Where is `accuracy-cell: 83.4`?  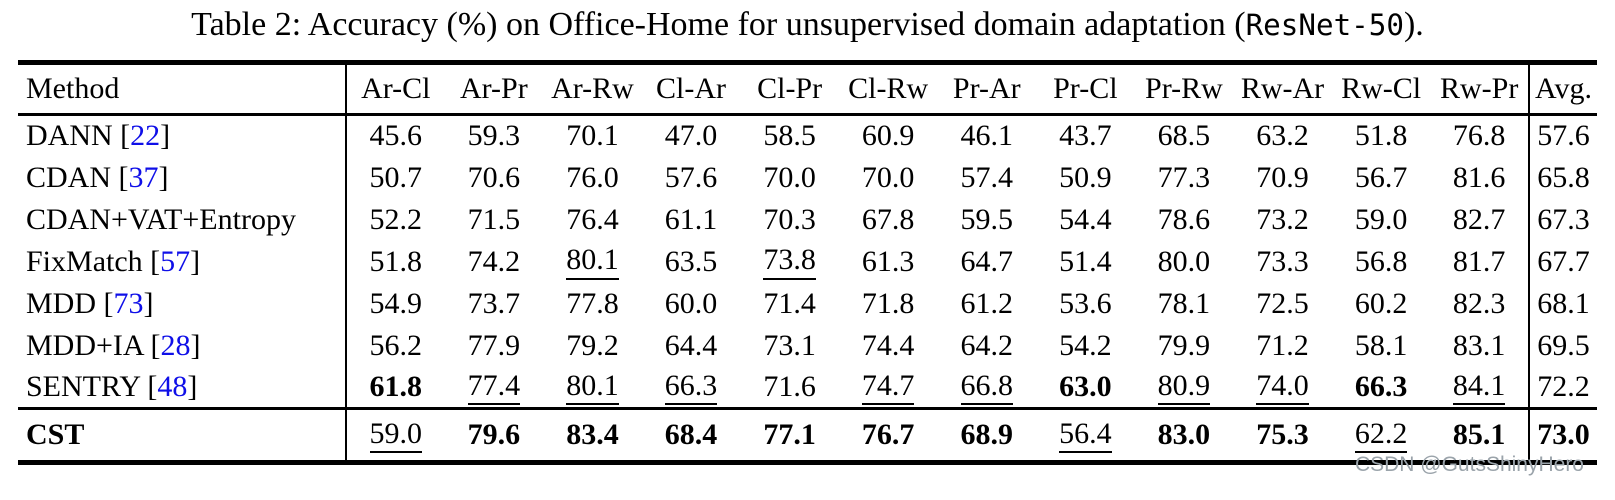 accuracy-cell: 83.4 is located at coordinates (592, 436).